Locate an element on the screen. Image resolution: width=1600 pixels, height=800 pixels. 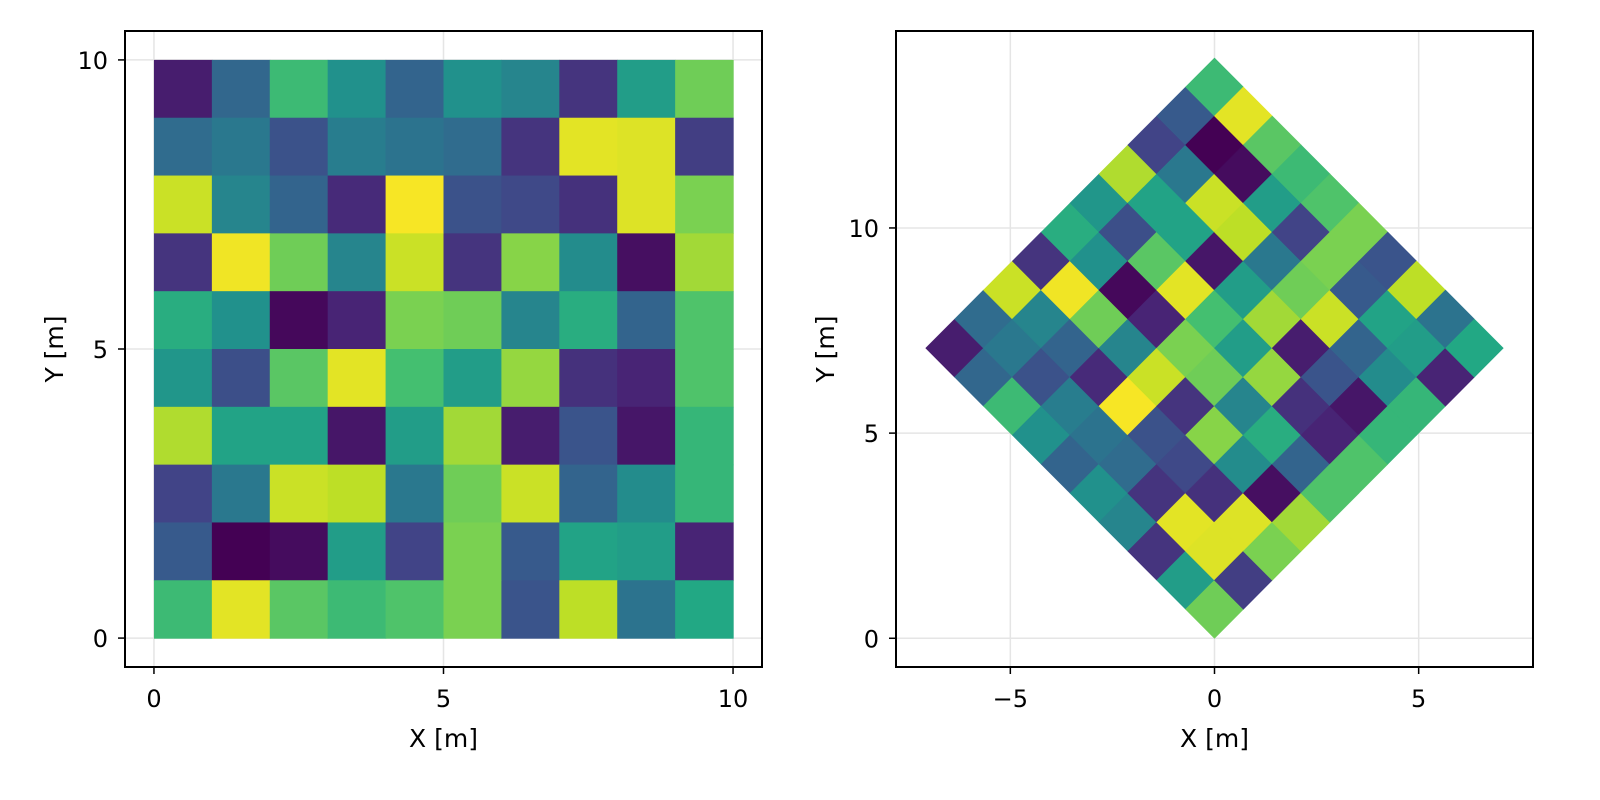
left-y-tick-label: 5 is located at coordinates (100, 350).